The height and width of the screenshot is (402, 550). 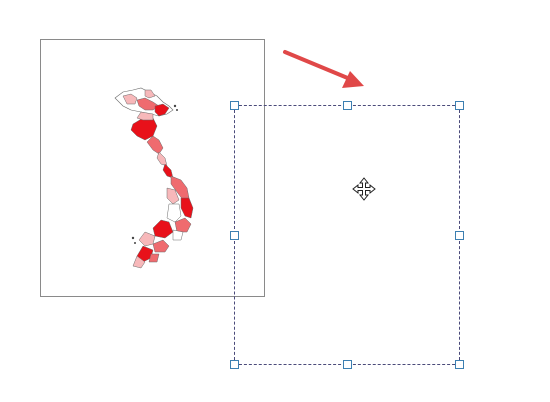 I want to click on map-region-nc-dark, so click(x=168, y=171).